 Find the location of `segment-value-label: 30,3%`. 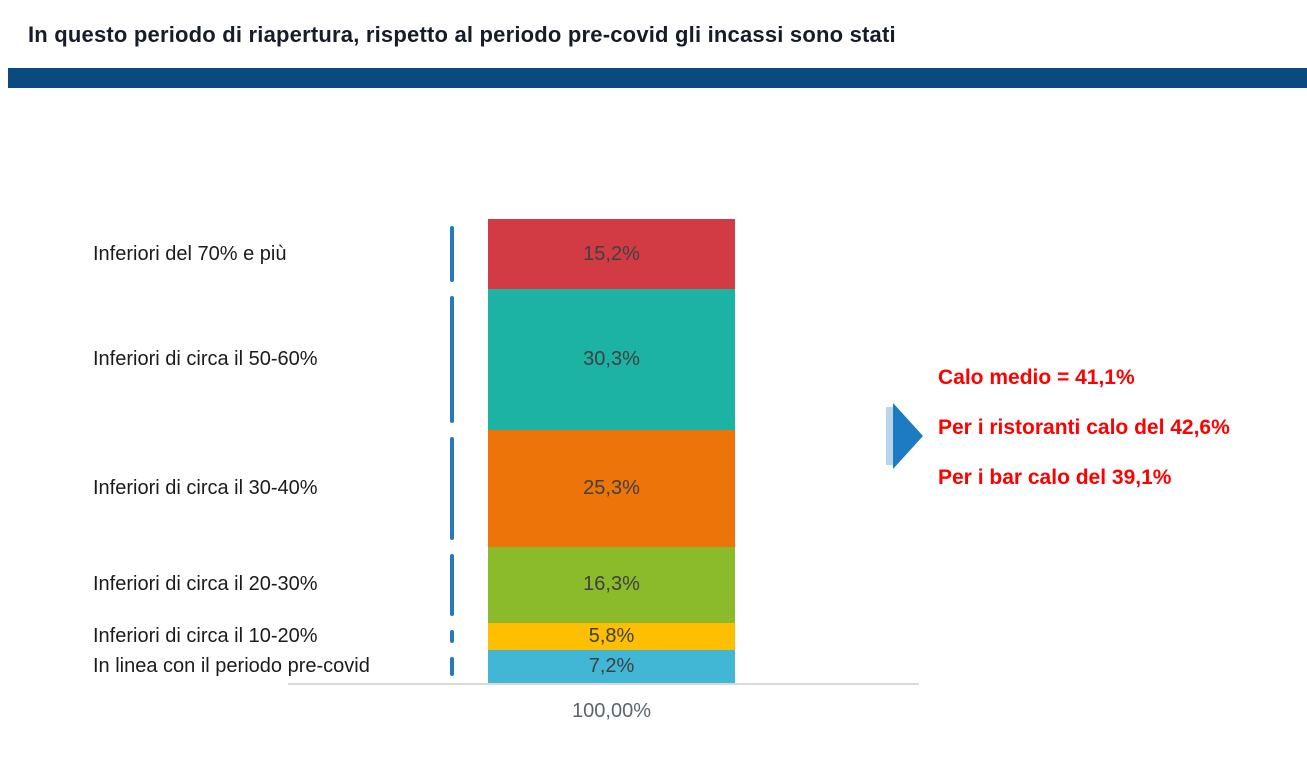

segment-value-label: 30,3% is located at coordinates (611, 359).